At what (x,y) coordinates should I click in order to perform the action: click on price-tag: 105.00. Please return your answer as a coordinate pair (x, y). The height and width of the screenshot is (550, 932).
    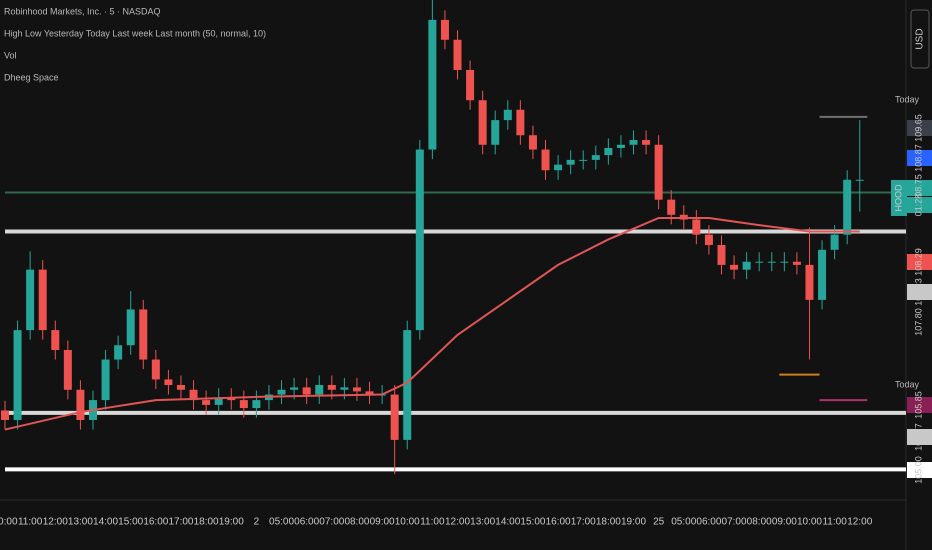
    Looking at the image, I should click on (918, 470).